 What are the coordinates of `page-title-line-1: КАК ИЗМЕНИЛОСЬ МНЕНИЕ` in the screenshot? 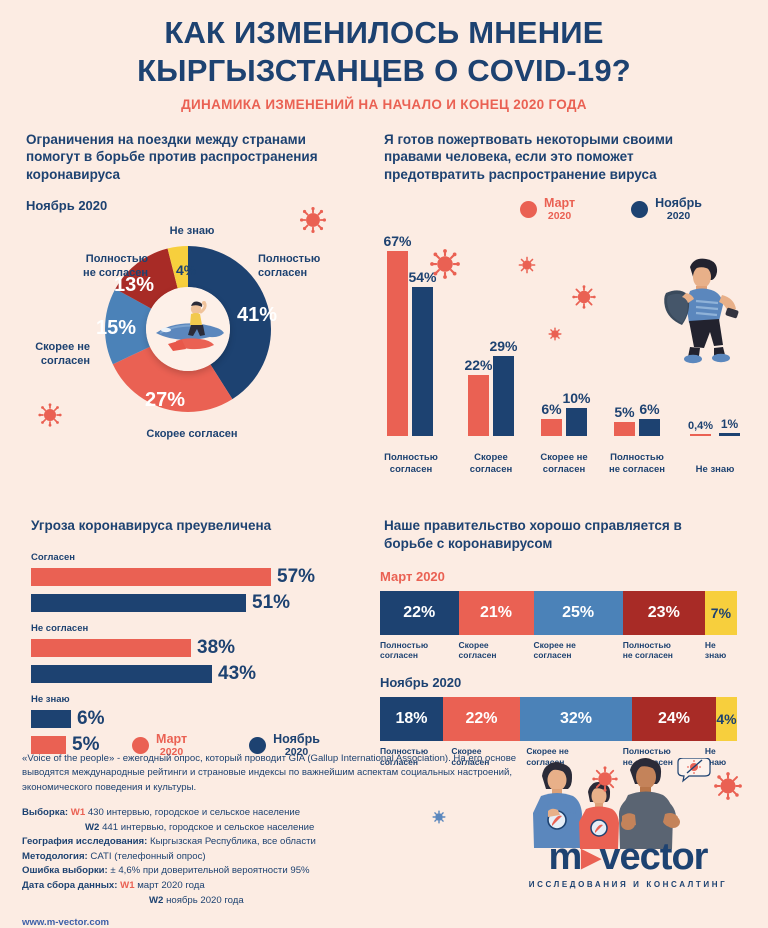 It's located at (384, 32).